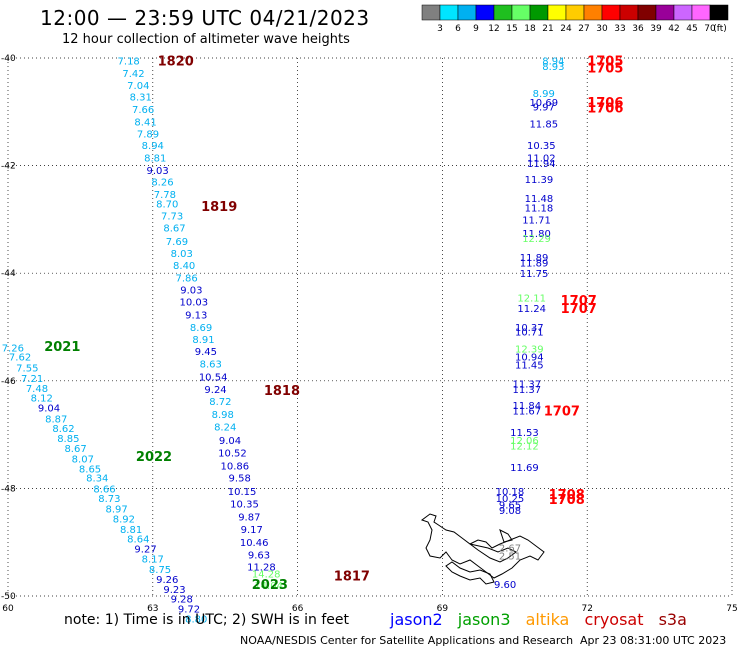  Describe the element at coordinates (259, 556) in the screenshot. I see `swh-value-label: 9.63` at that location.